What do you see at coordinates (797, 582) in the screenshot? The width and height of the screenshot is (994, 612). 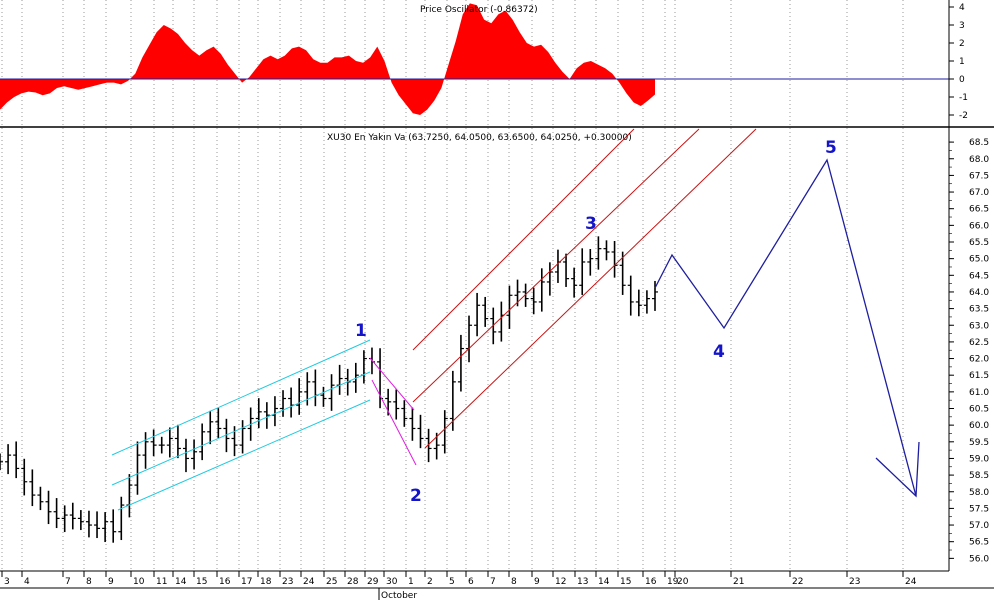 I see `x-tick-label: 22` at bounding box center [797, 582].